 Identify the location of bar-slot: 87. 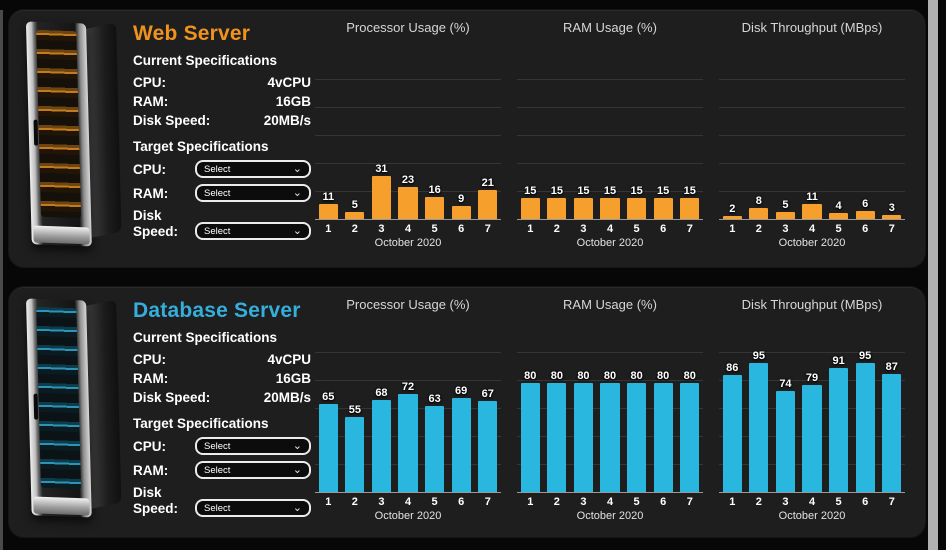
(891, 410).